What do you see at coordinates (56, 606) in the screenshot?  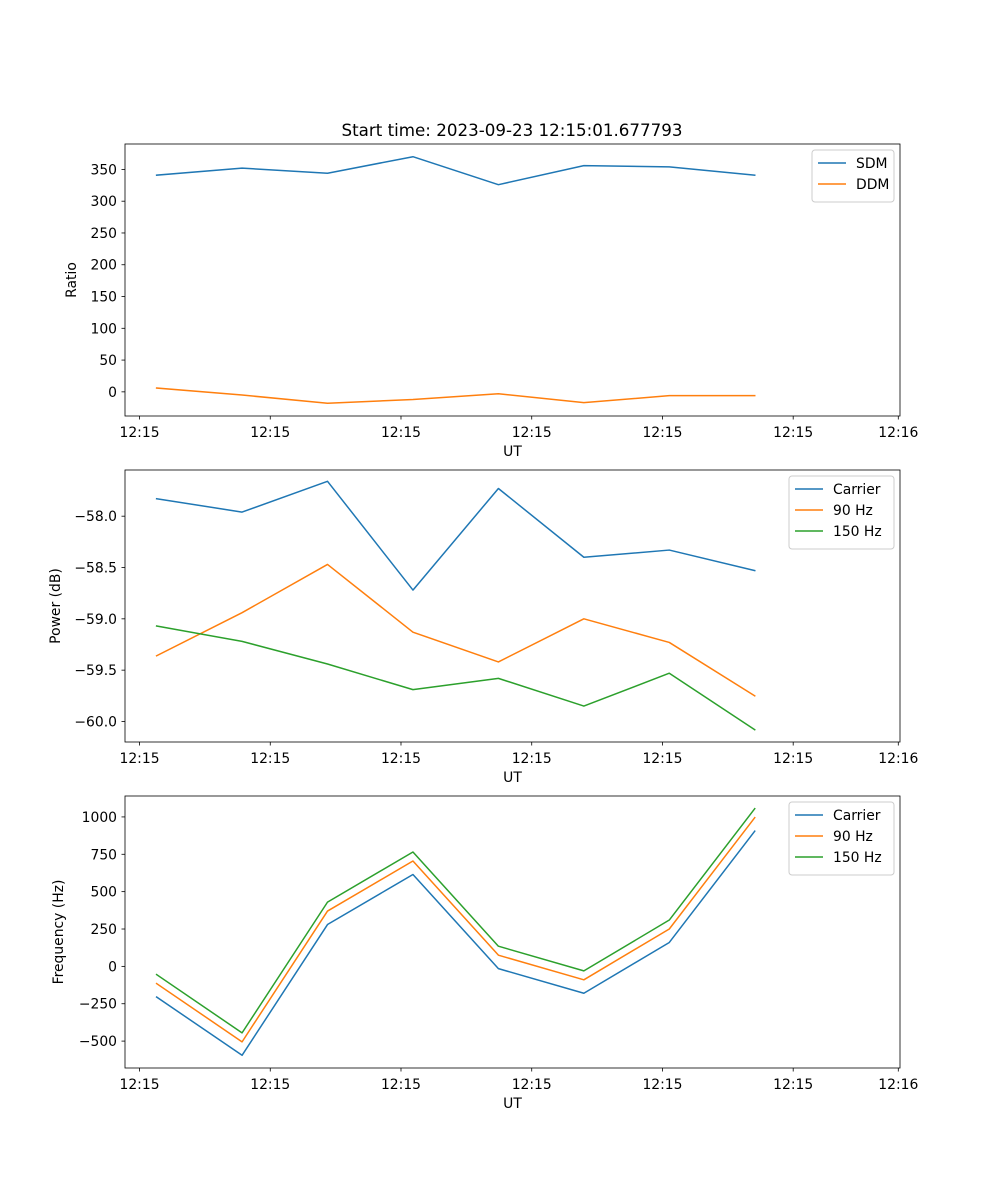 I see `y-axis-label: Power (dB)` at bounding box center [56, 606].